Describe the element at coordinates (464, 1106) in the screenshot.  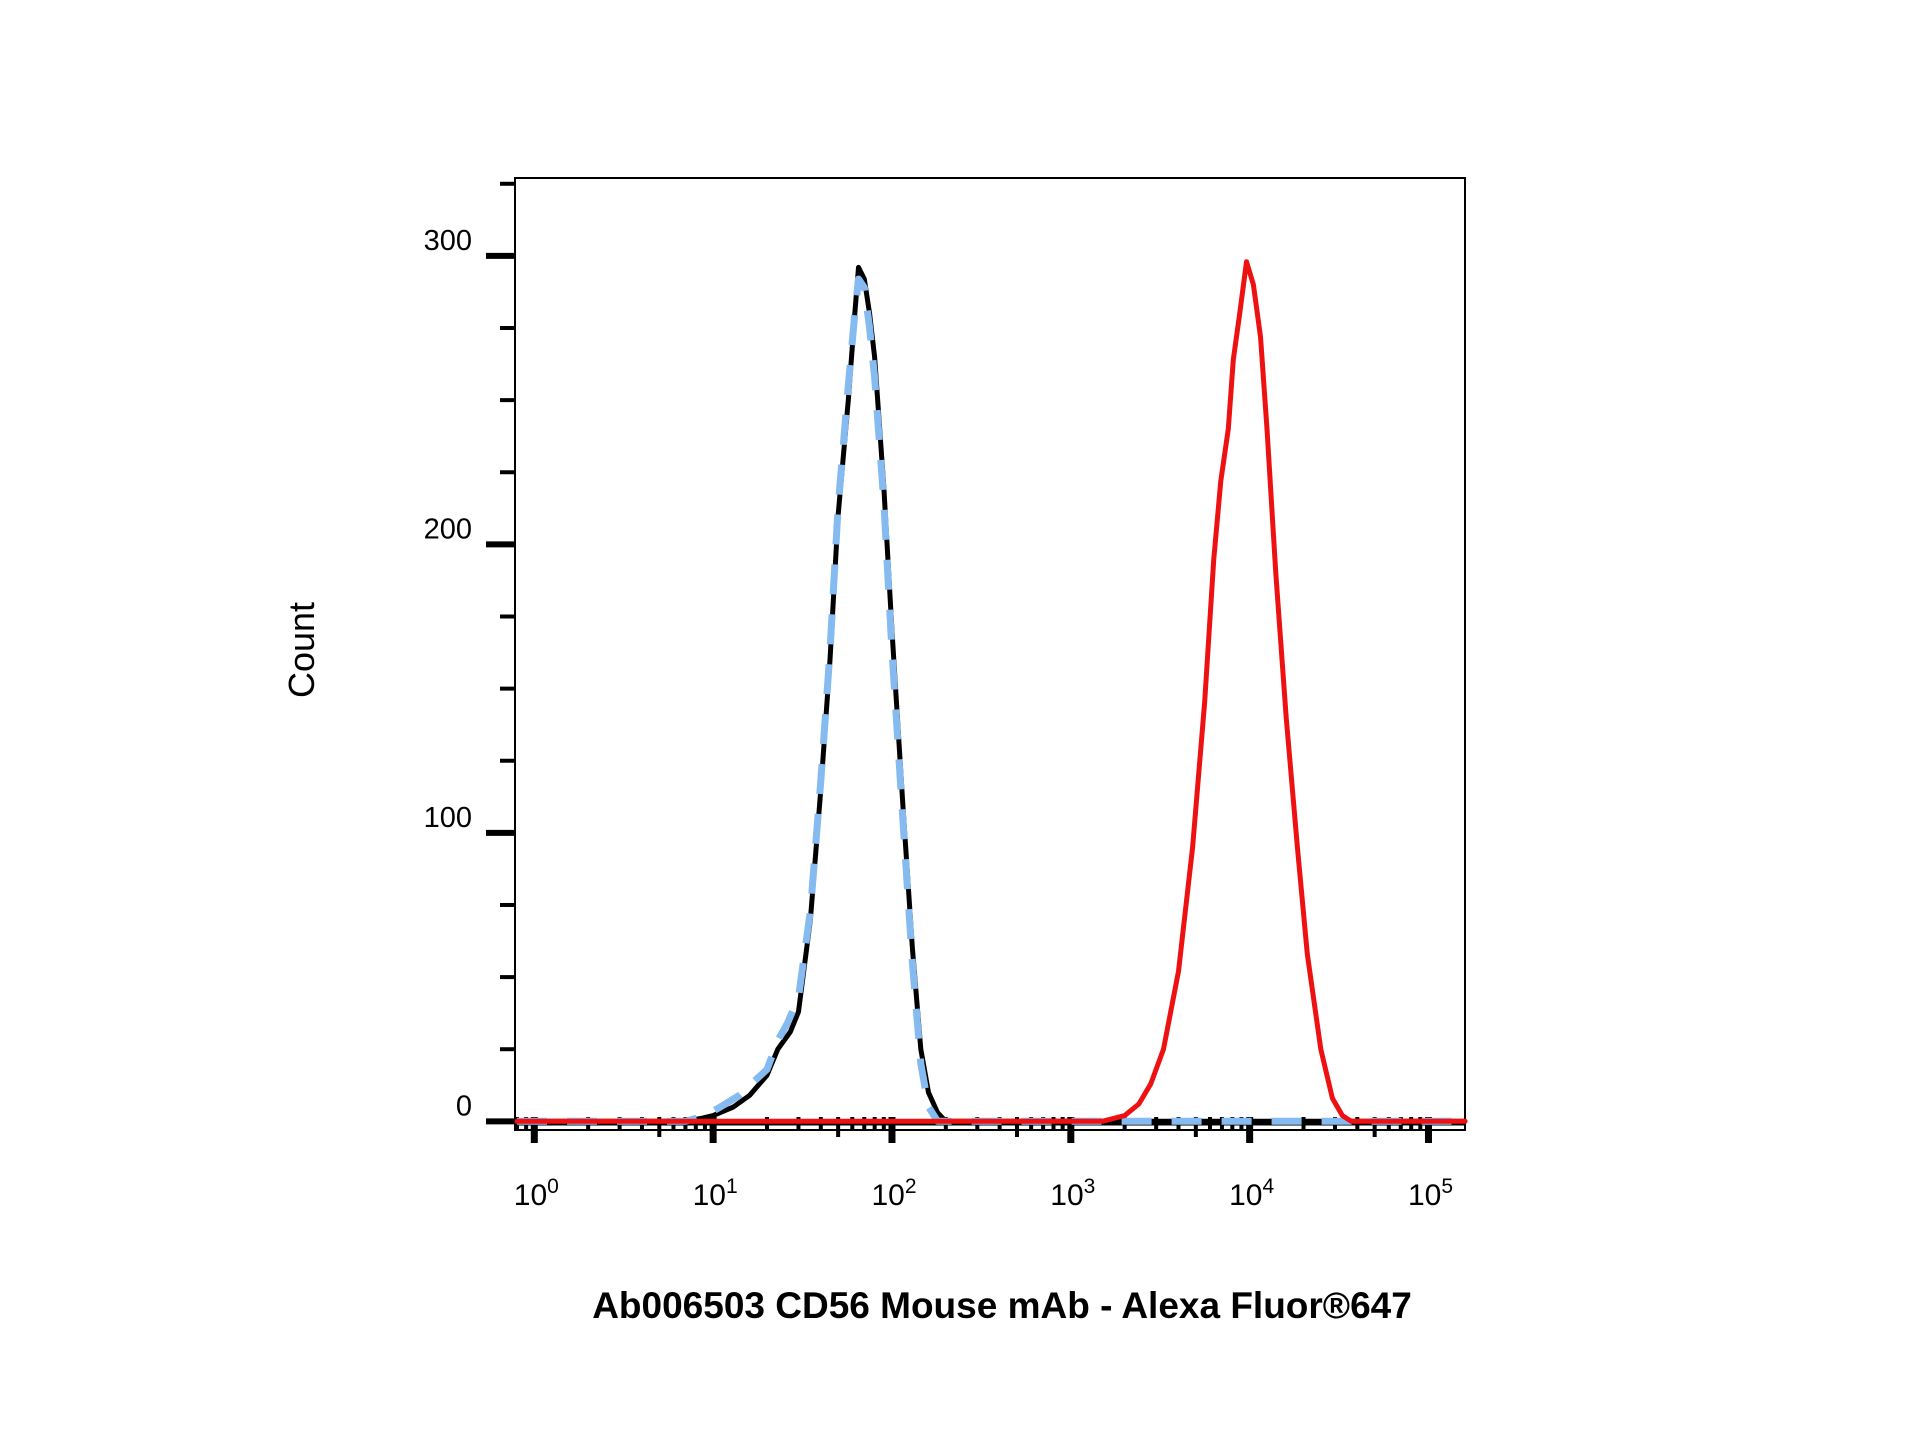
I see `y-tick-label: 0` at that location.